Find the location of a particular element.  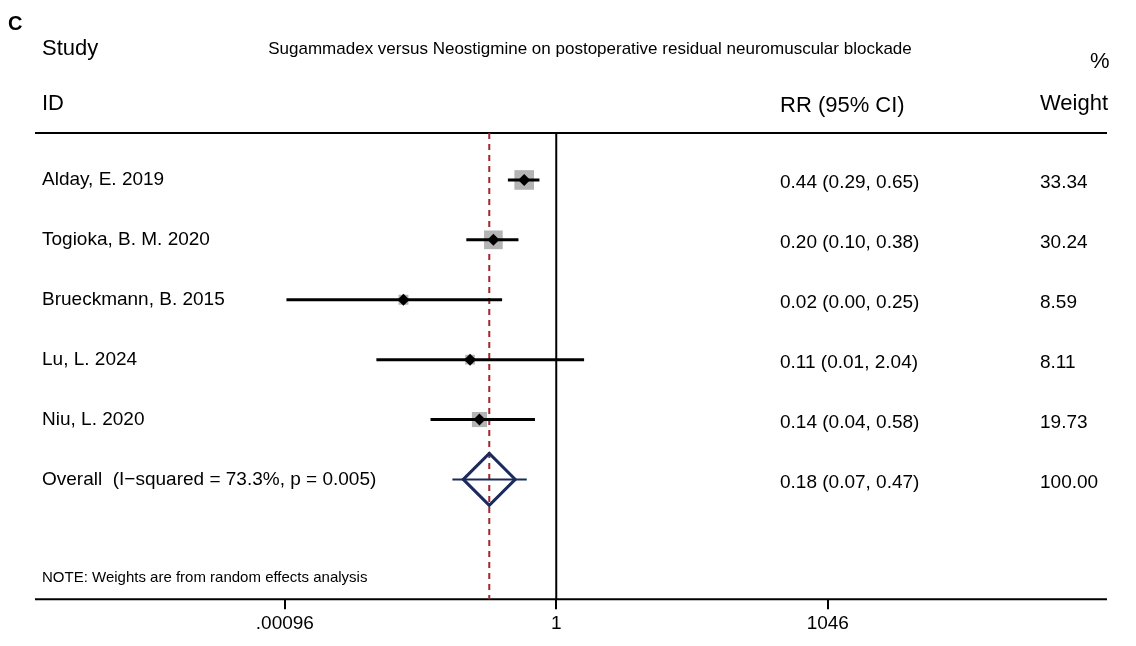

y-tick-label: Brueckmann, B. 2015 is located at coordinates (133, 298).